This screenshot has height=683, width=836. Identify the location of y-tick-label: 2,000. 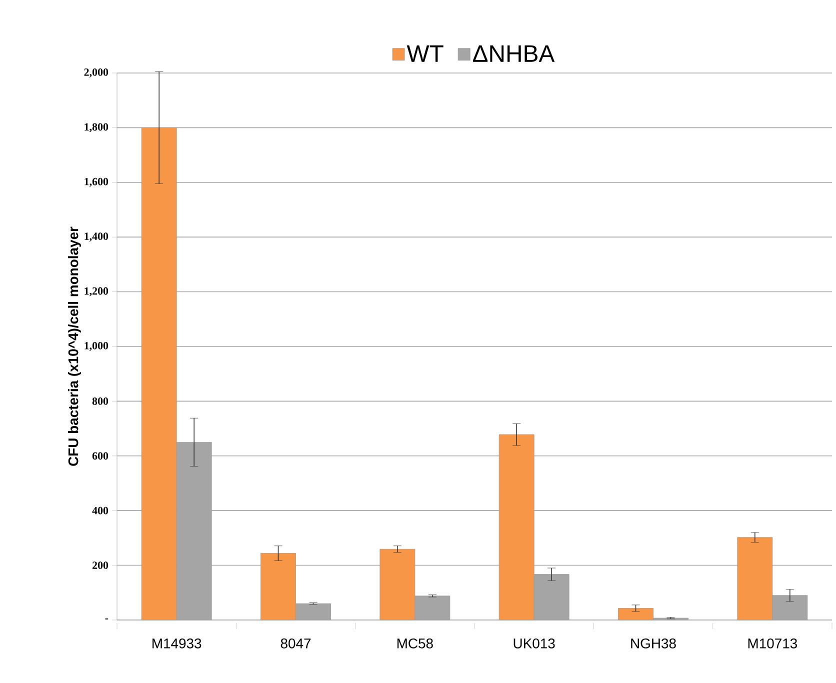
(96, 73).